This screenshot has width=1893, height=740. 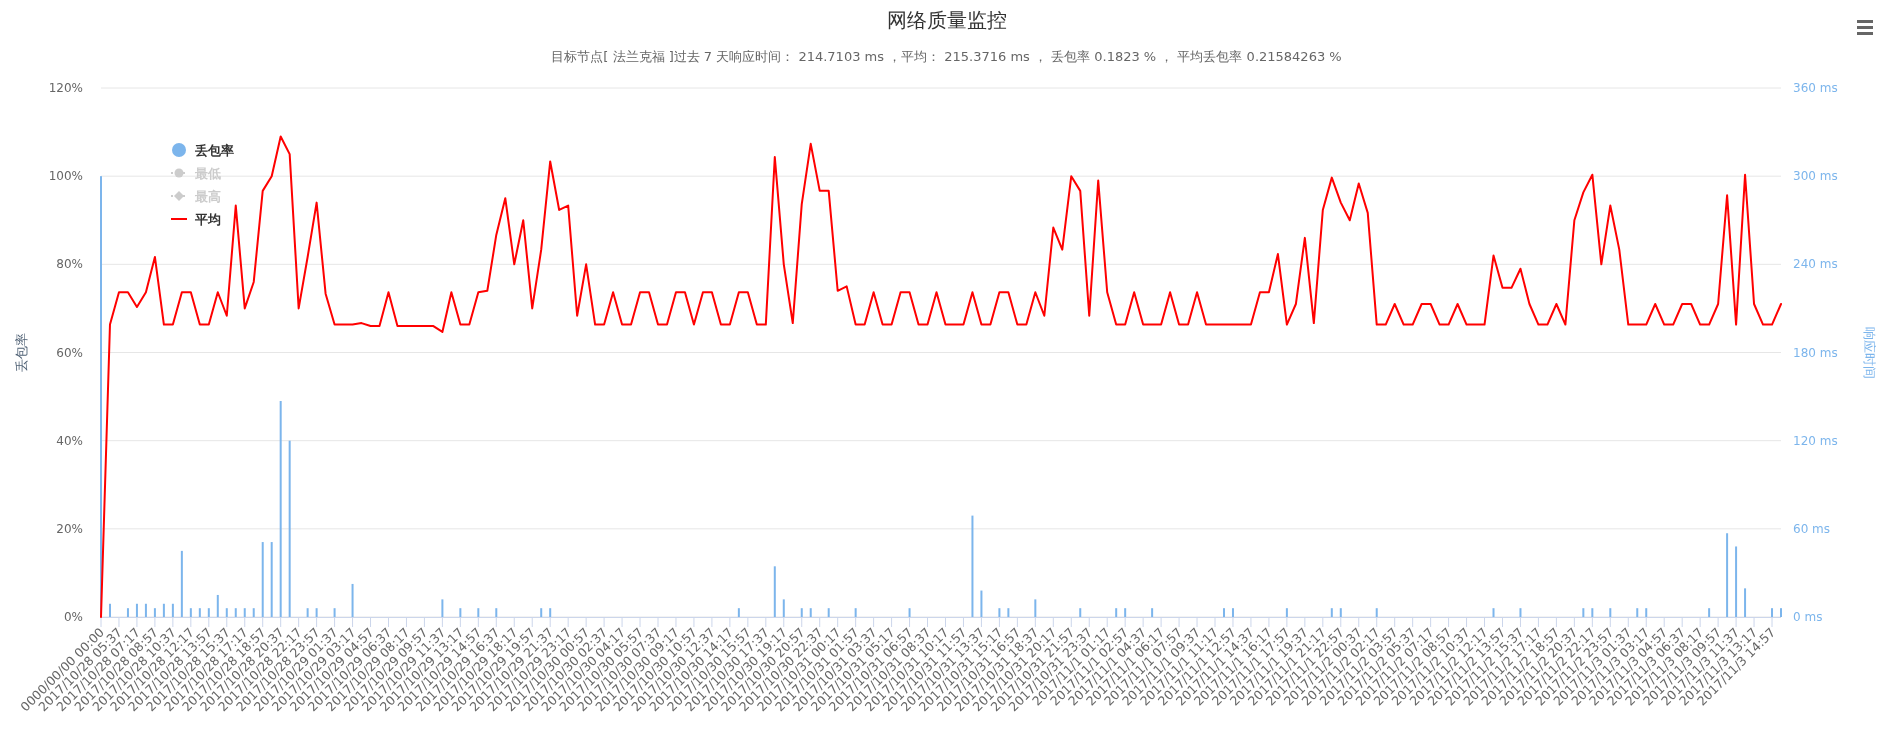 What do you see at coordinates (946, 20) in the screenshot?
I see `chart-title: 网络质量监控` at bounding box center [946, 20].